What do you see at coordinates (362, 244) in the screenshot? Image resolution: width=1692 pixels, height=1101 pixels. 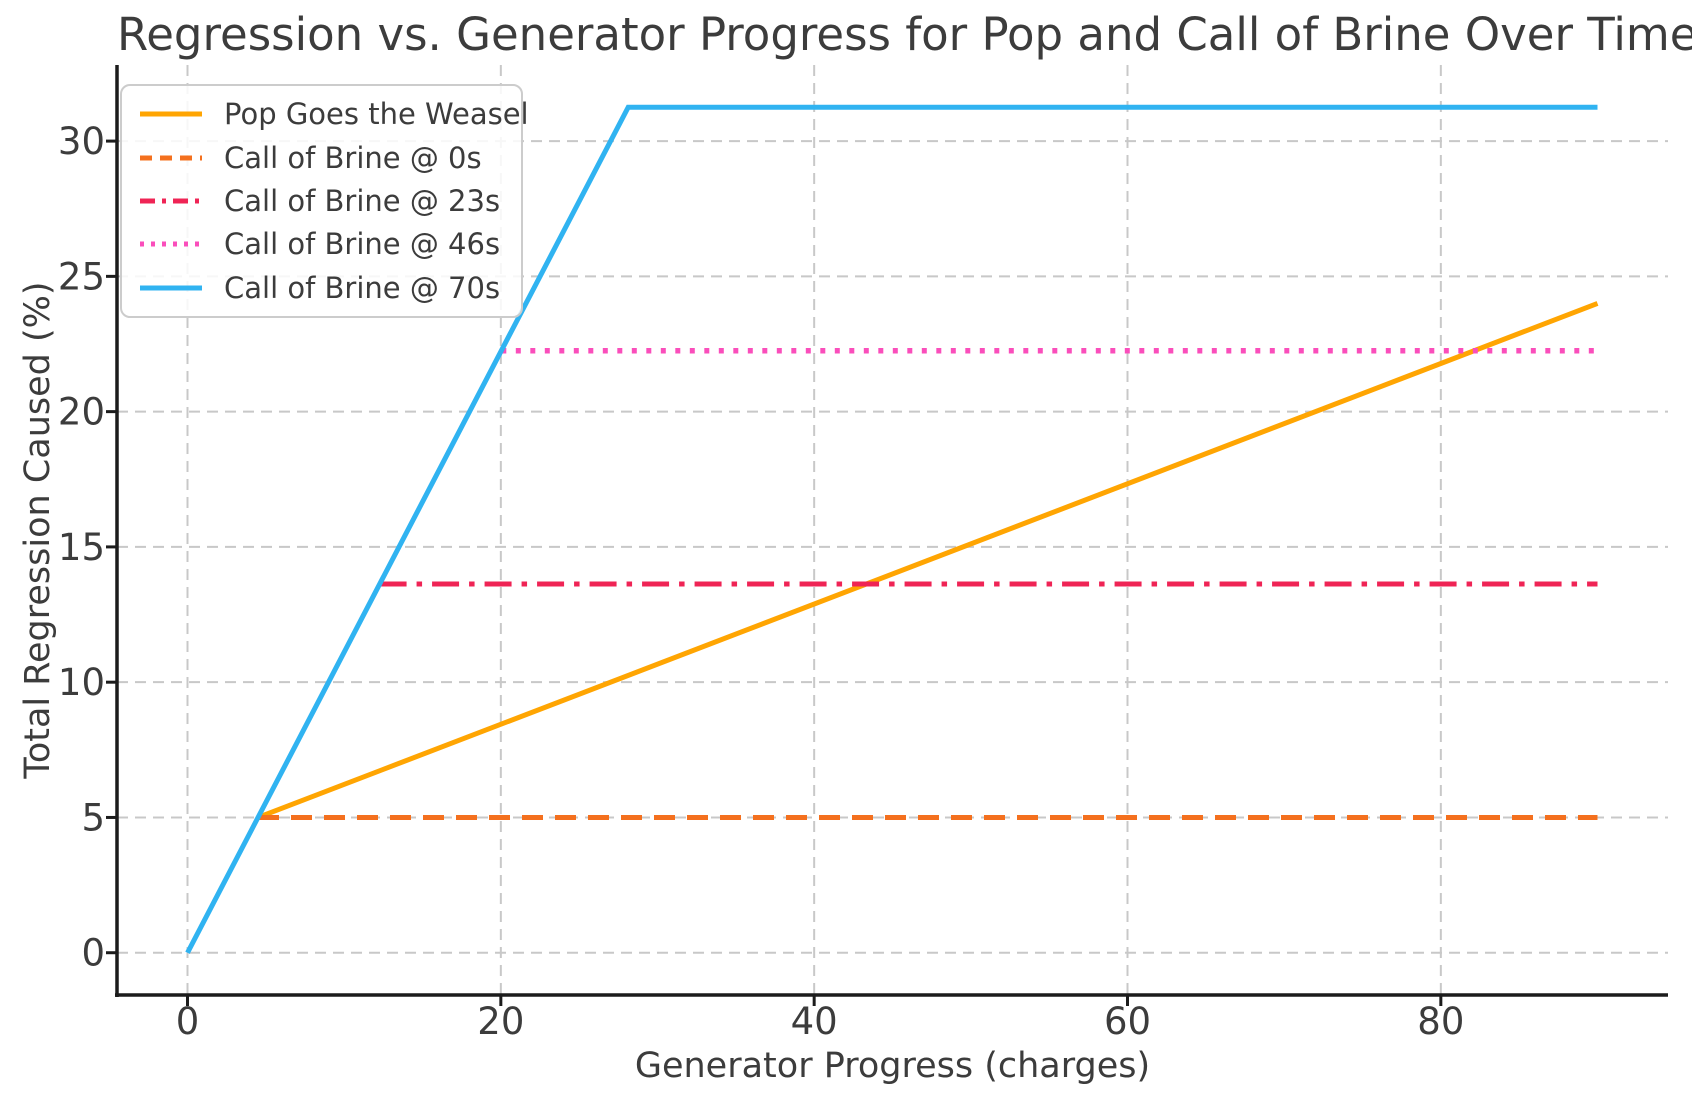 I see `legend-item-label: Call of Brine @ 46s` at bounding box center [362, 244].